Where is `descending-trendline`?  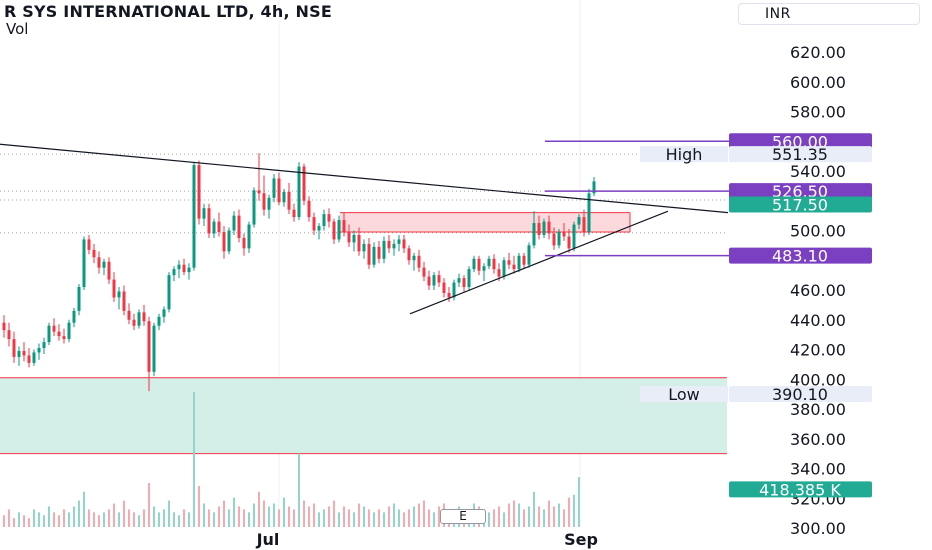
descending-trendline is located at coordinates (364, 178).